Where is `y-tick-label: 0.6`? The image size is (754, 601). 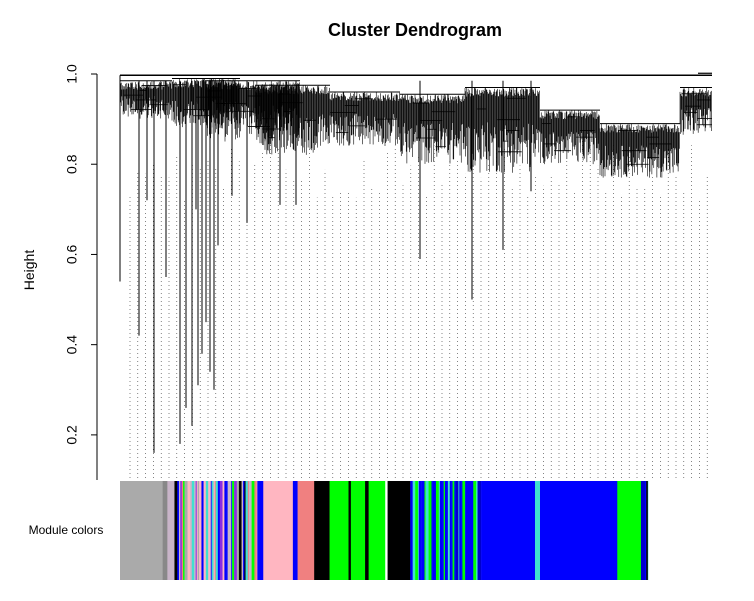 y-tick-label: 0.6 is located at coordinates (72, 255).